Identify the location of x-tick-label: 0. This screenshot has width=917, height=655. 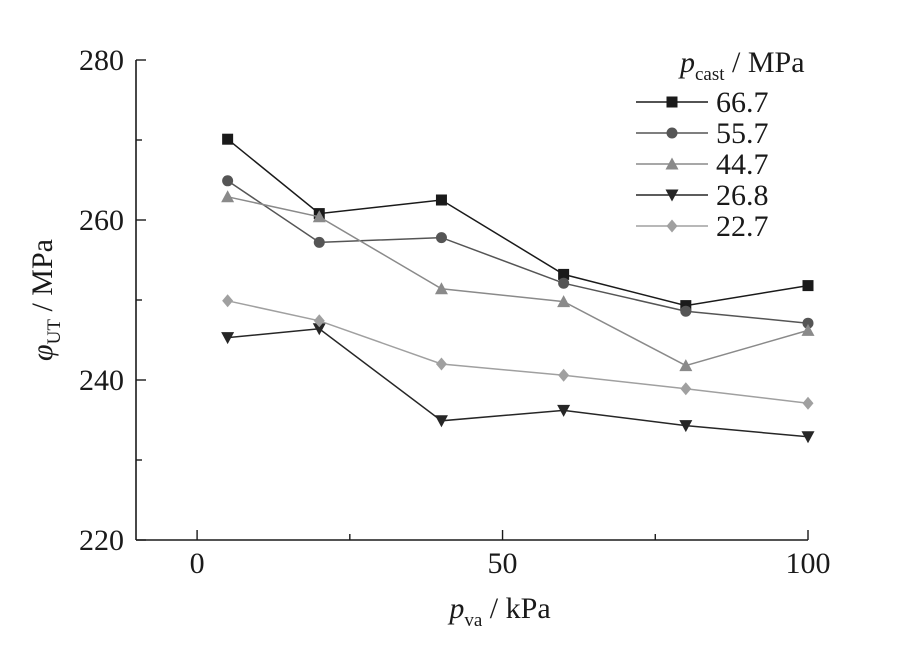
(197, 563).